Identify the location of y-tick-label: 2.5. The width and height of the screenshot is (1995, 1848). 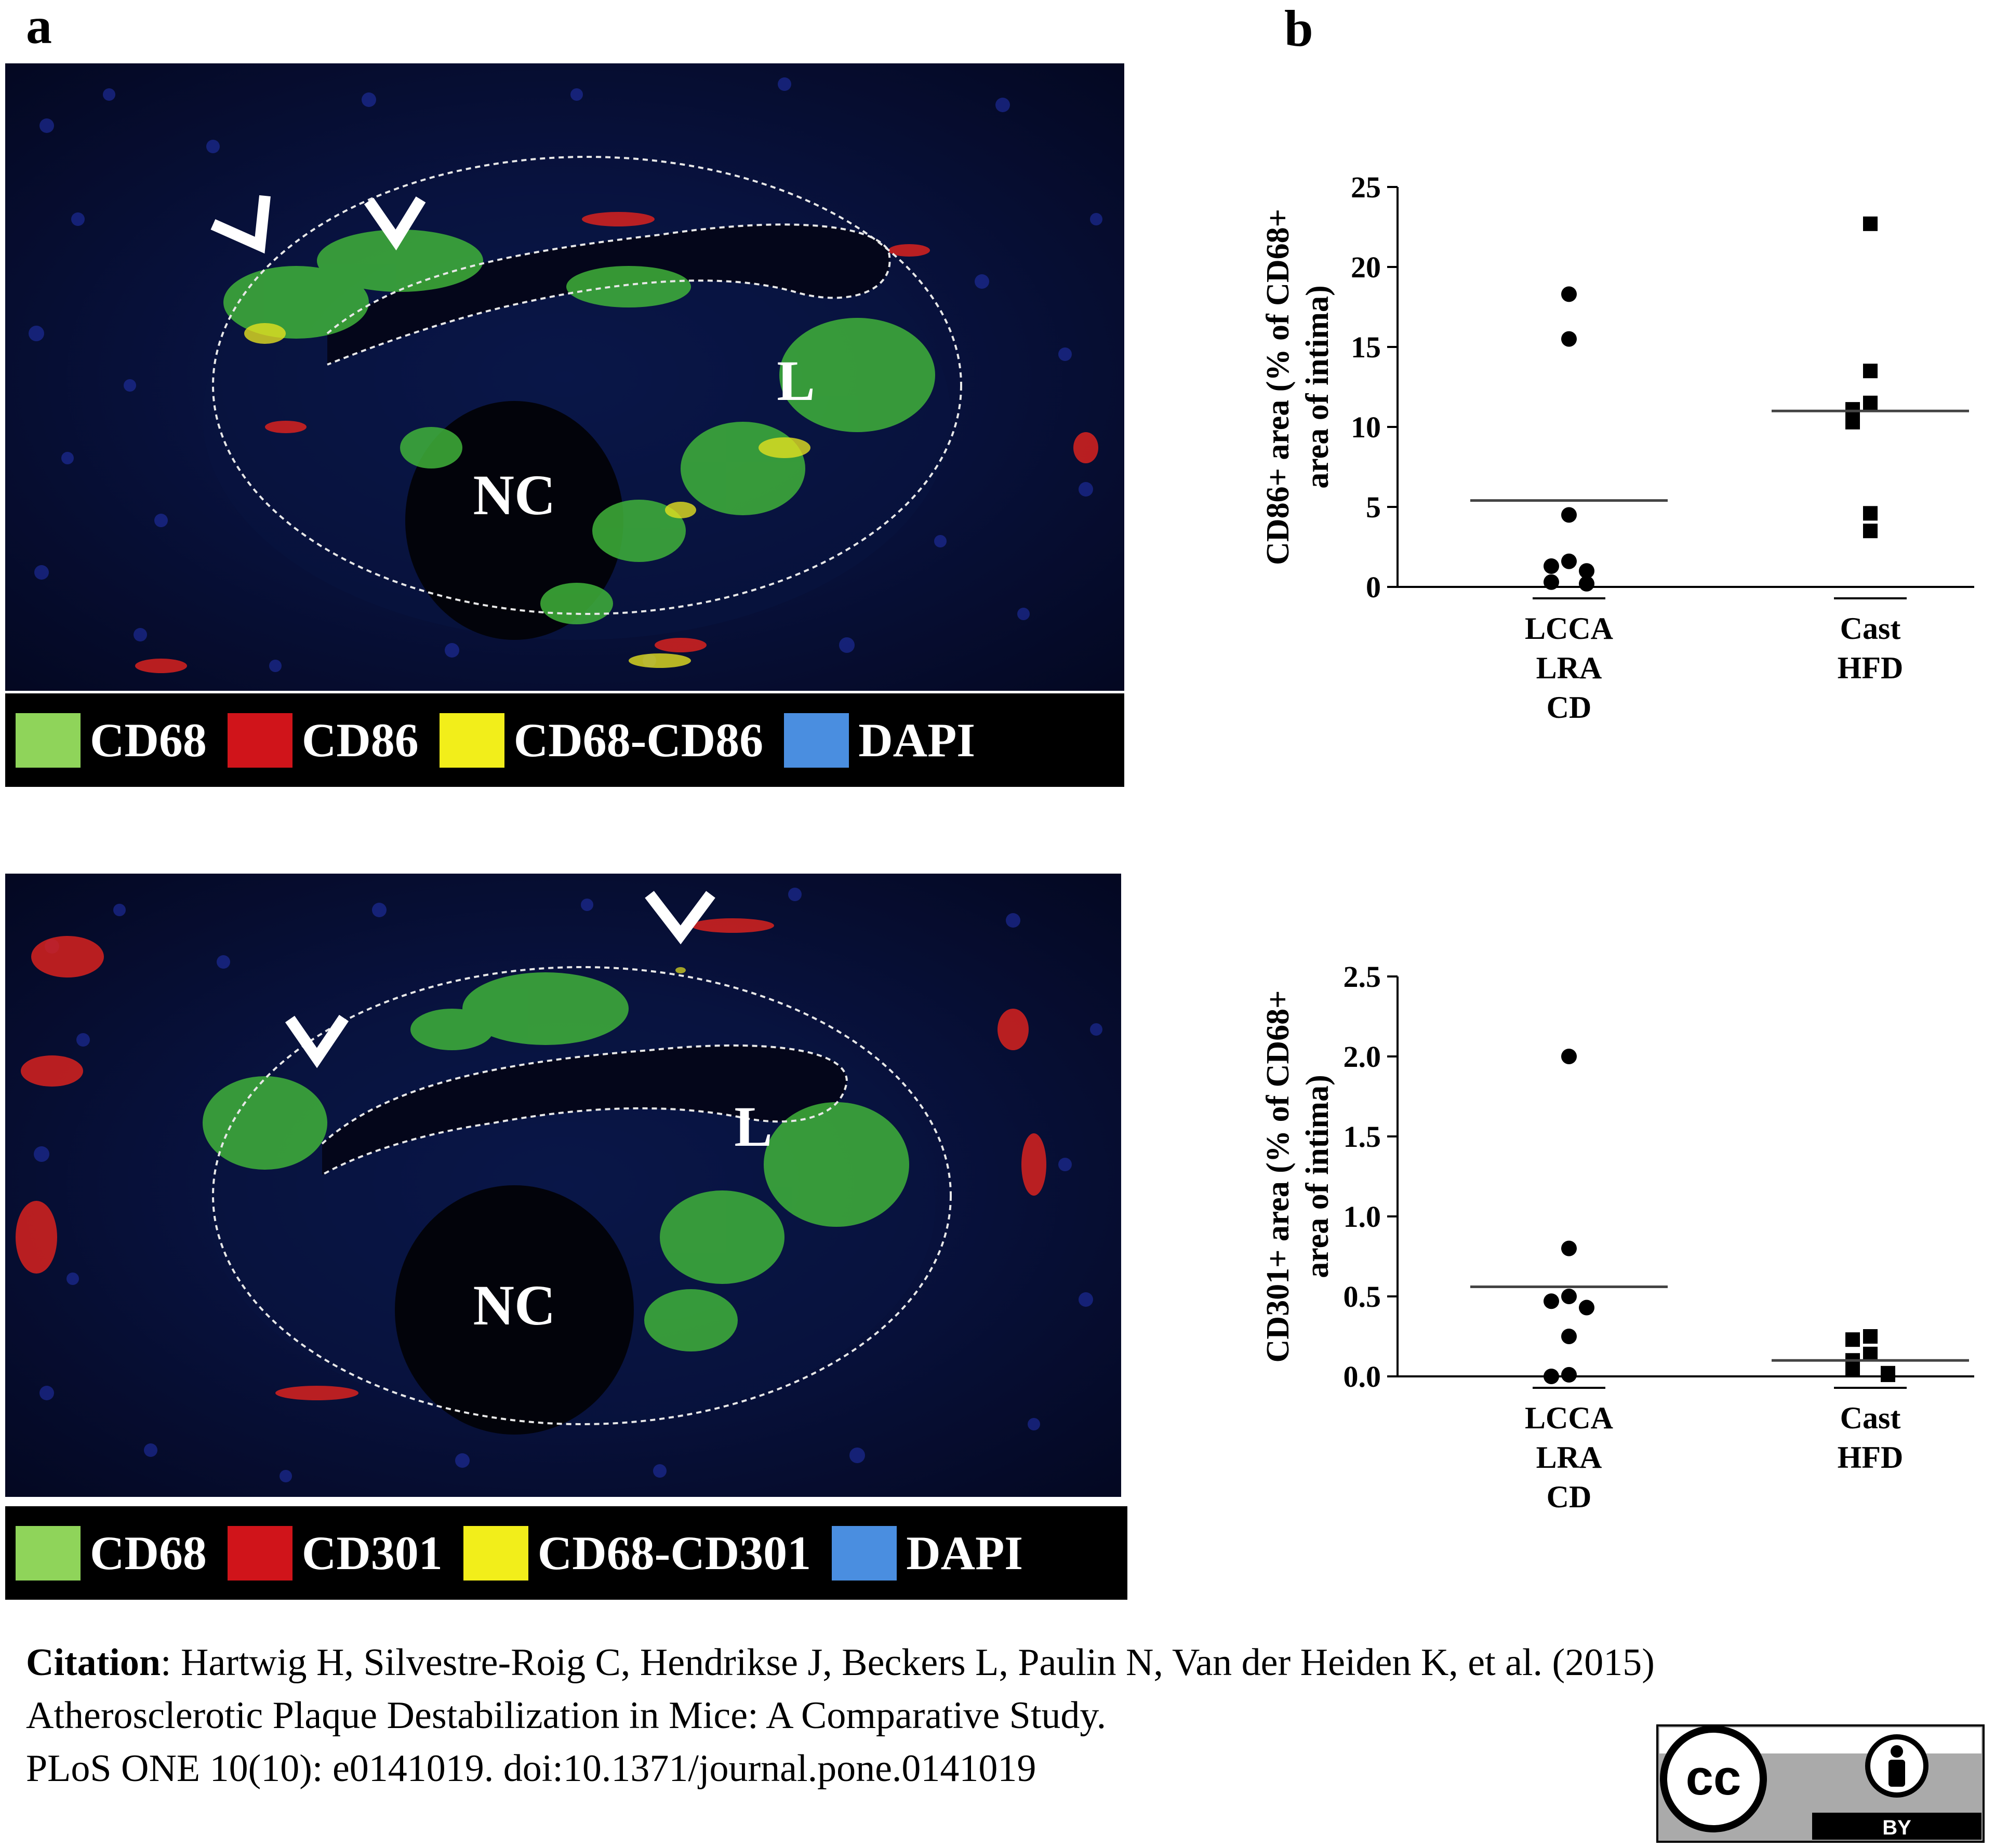
(1362, 977).